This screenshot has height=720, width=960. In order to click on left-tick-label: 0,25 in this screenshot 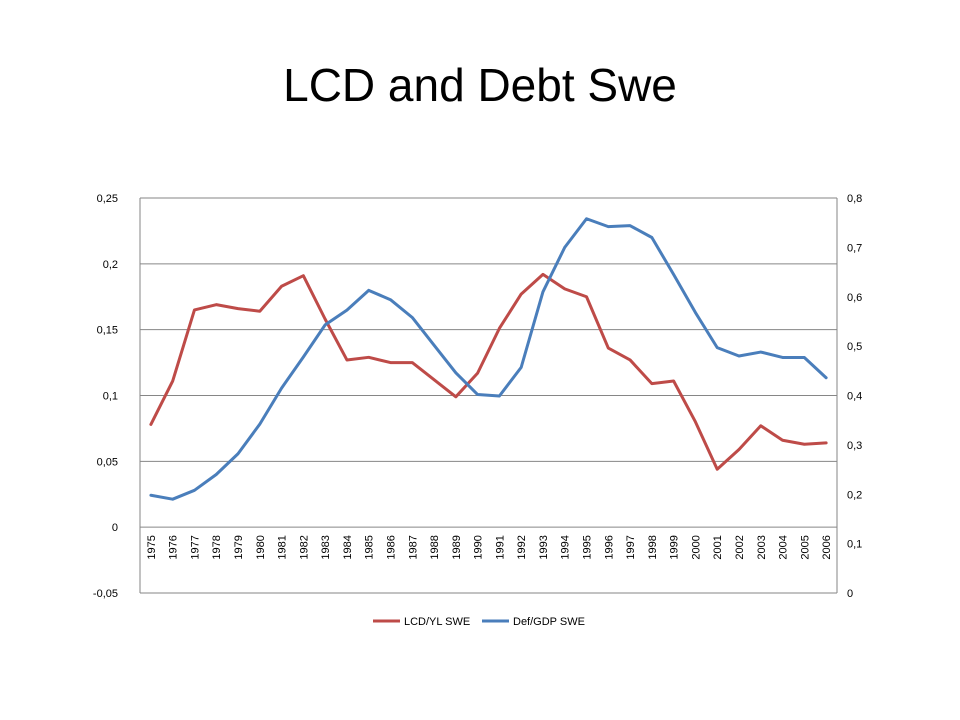, I will do `click(107, 199)`.